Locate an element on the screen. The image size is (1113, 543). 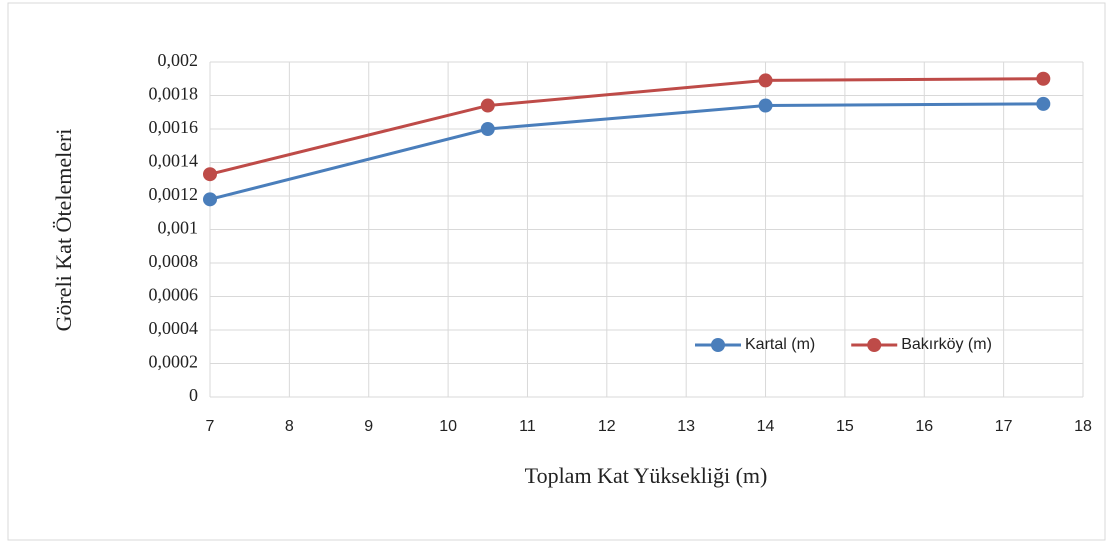
y-axis-title: Göreli Kat Ötelemeleri is located at coordinates (63, 230).